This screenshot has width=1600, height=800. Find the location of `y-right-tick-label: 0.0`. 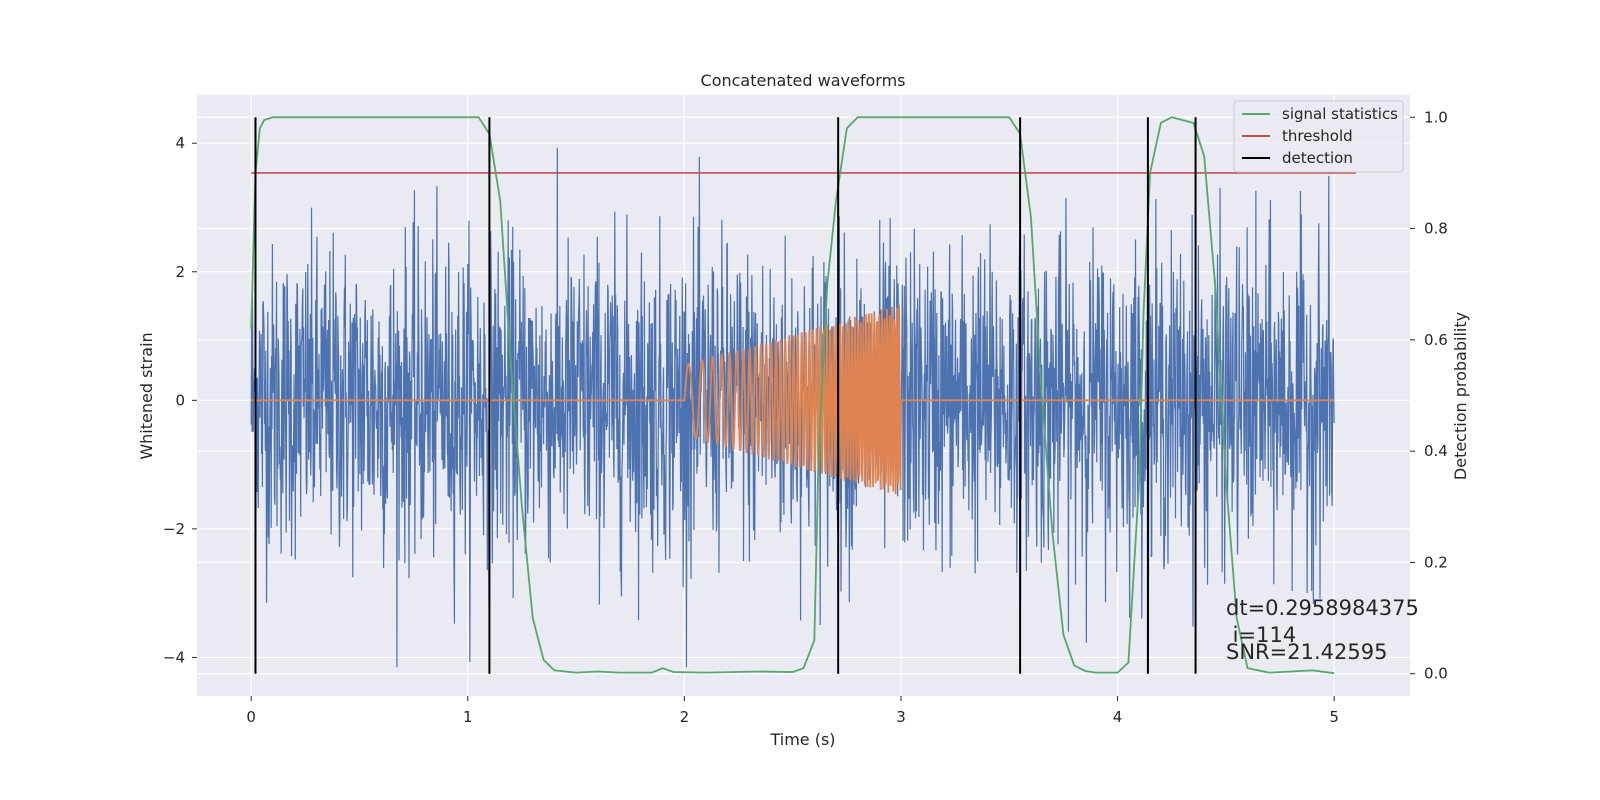

y-right-tick-label: 0.0 is located at coordinates (1436, 674).